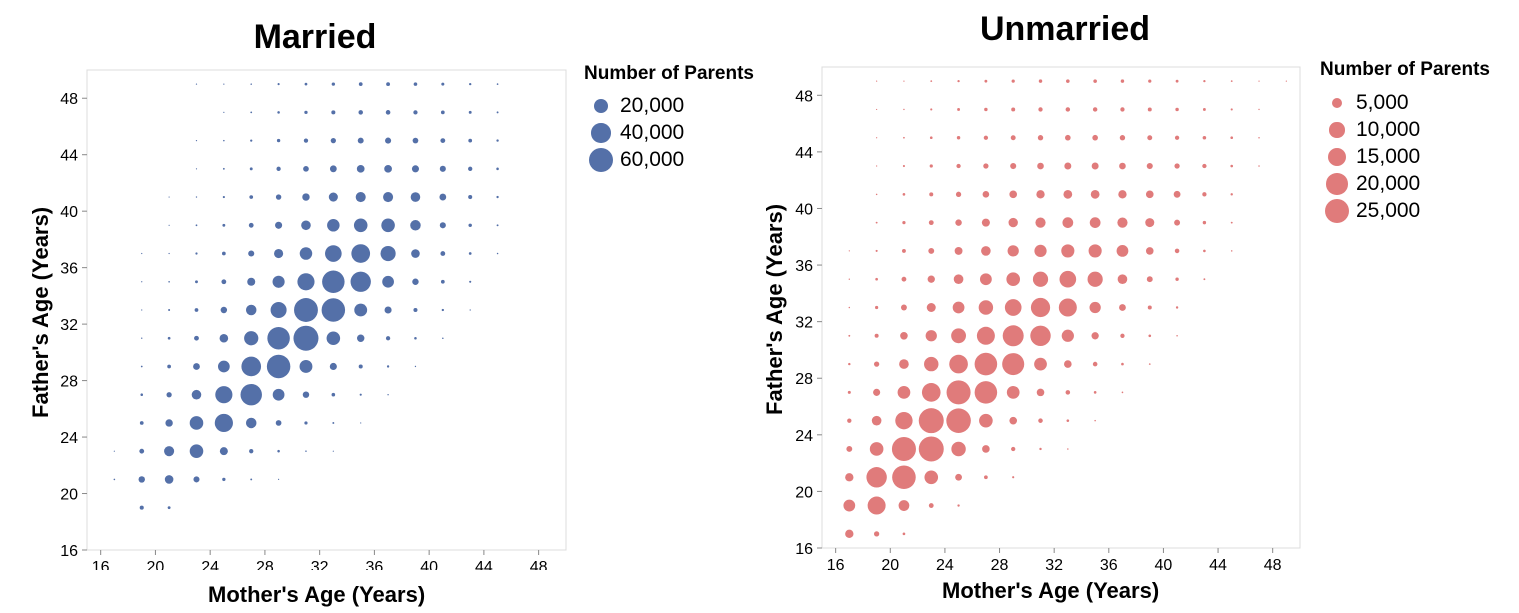 The image size is (1519, 613). Describe the element at coordinates (317, 594) in the screenshot. I see `married-x-axis-title: Mother's Age (Years)` at that location.